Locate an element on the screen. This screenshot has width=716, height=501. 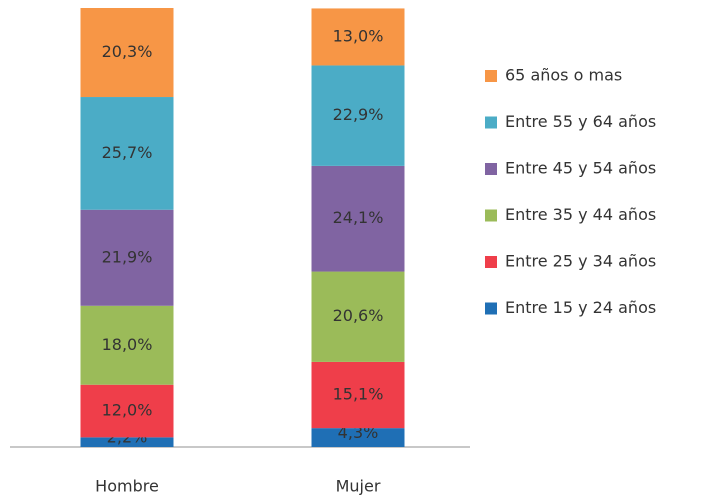
legend-label: Entre 35 y 44 años is located at coordinates (580, 214).